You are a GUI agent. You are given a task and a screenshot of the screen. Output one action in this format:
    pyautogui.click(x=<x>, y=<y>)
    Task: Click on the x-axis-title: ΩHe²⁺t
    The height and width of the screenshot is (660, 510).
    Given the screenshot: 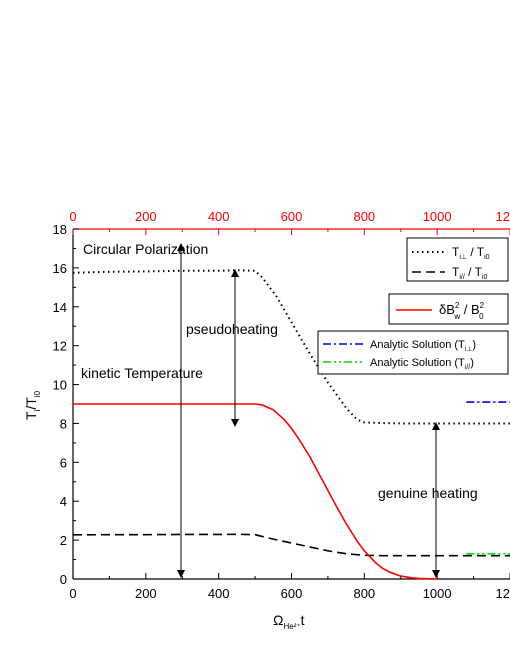 What is the action you would take?
    pyautogui.click(x=289, y=621)
    